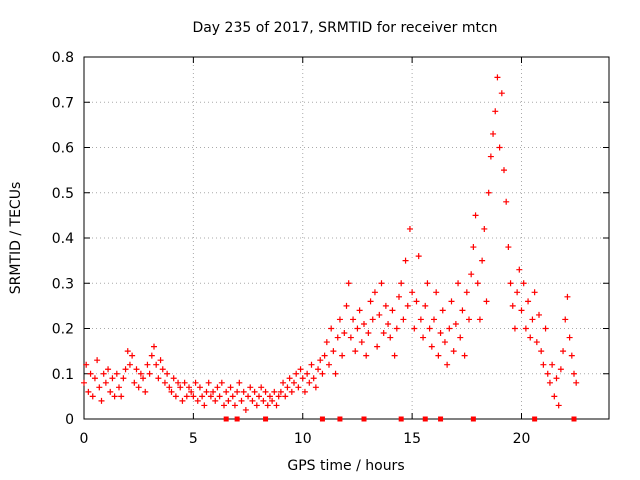 This screenshot has width=640, height=480. What do you see at coordinates (63, 194) in the screenshot?
I see `y-tick-label: 0.5` at bounding box center [63, 194].